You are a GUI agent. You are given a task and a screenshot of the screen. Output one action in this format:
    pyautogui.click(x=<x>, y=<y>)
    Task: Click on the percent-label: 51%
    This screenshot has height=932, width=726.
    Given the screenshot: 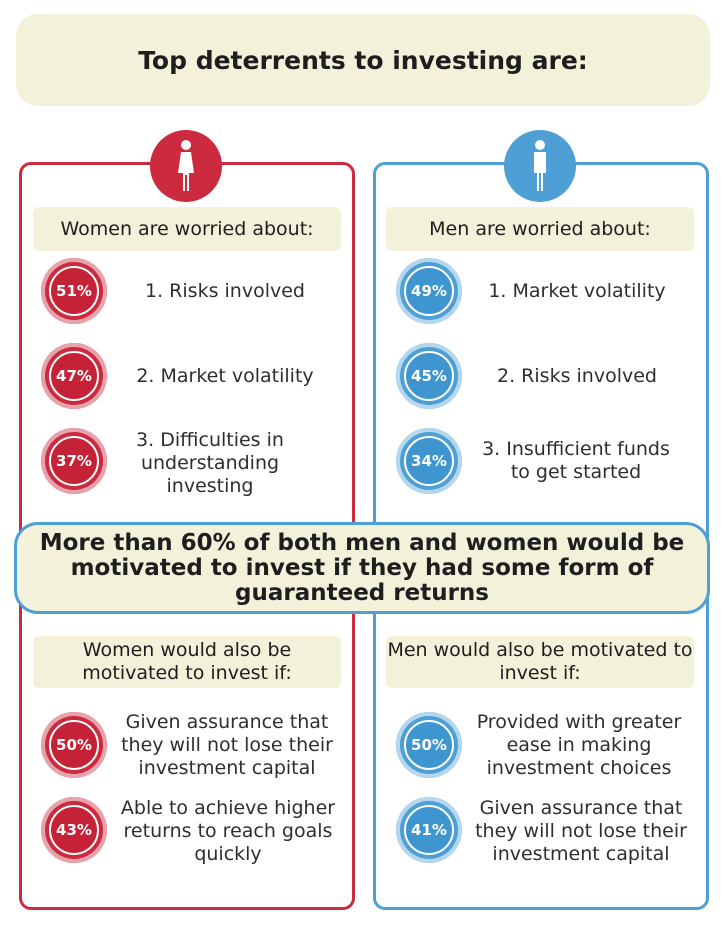 What is the action you would take?
    pyautogui.click(x=74, y=291)
    